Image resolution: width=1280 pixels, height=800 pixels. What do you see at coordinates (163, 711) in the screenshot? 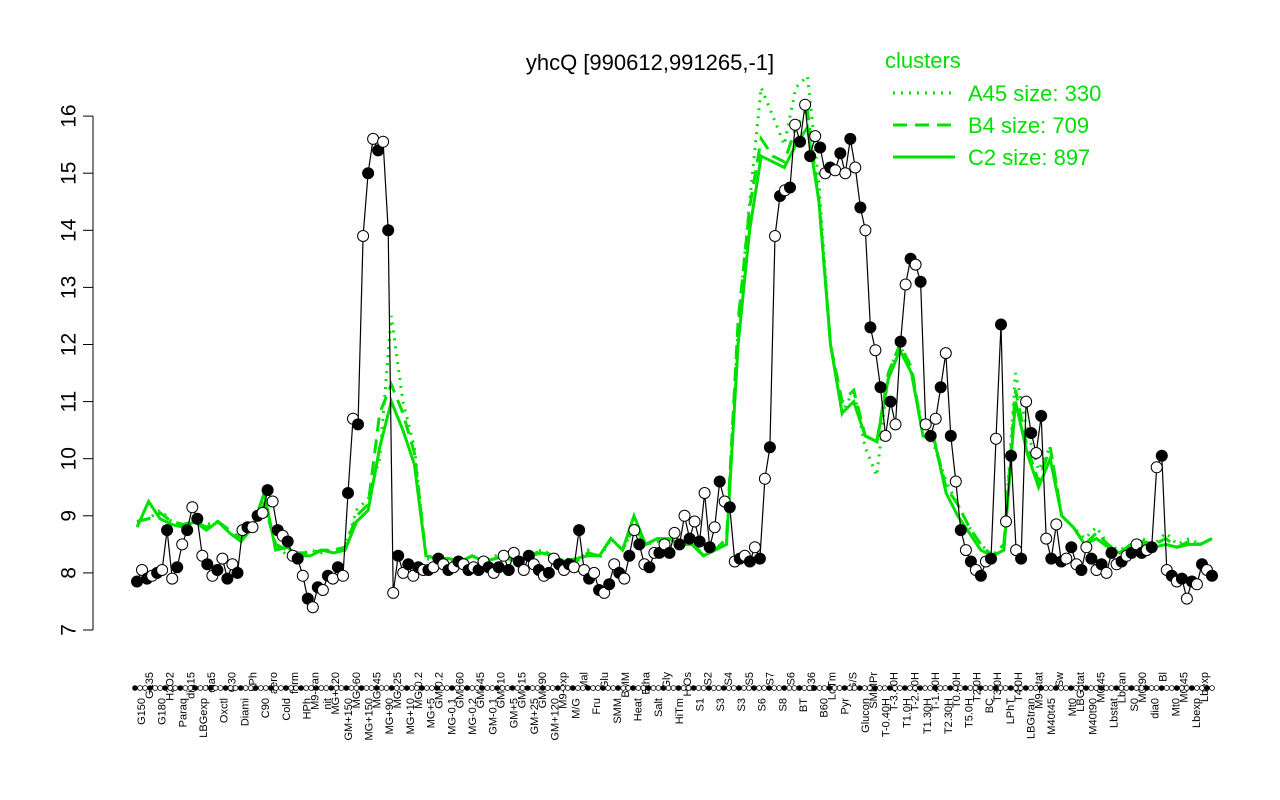
I see `x-tick-label-bottom: G180` at bounding box center [163, 711].